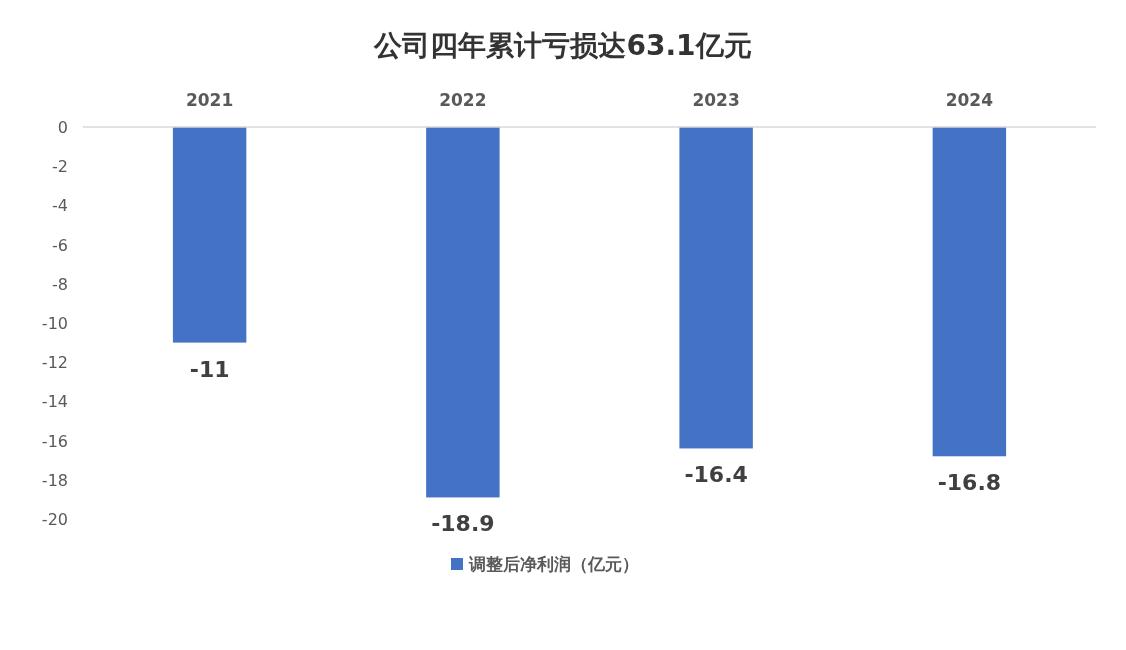  I want to click on y-tick-label: 0, so click(62, 127).